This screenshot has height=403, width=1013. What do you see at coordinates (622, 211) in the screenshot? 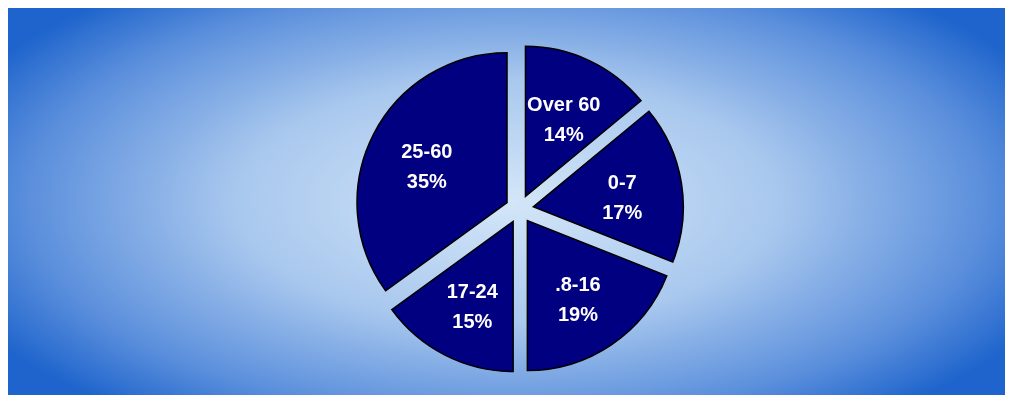
I see `data-label: 17%` at bounding box center [622, 211].